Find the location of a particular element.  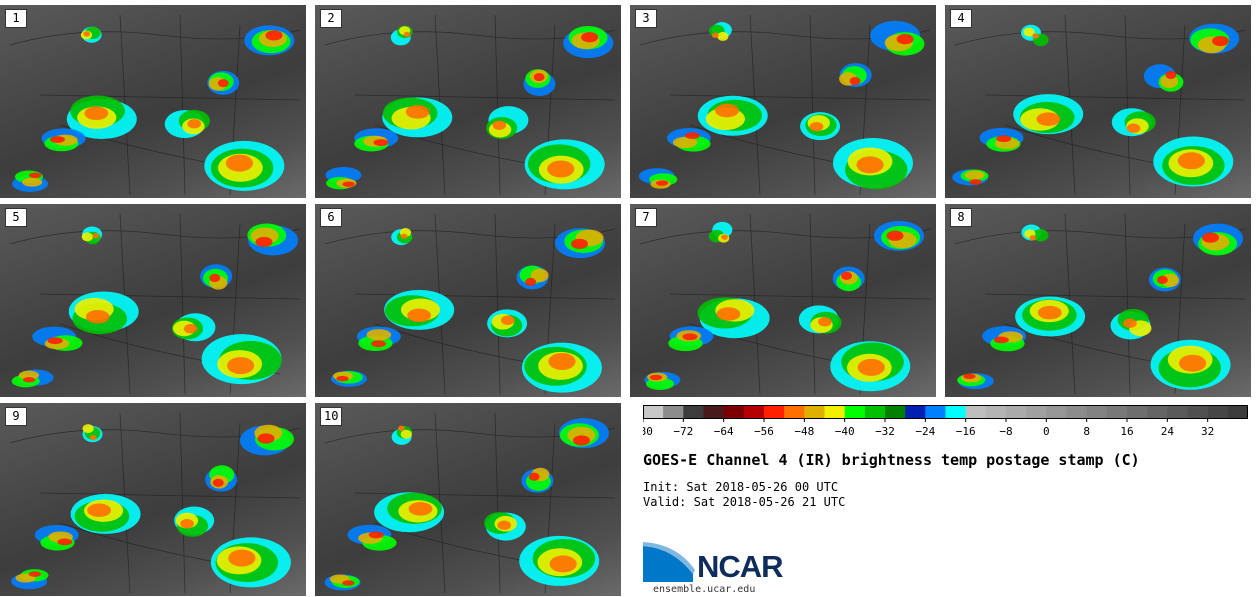

colorbar-outline is located at coordinates (945, 412).